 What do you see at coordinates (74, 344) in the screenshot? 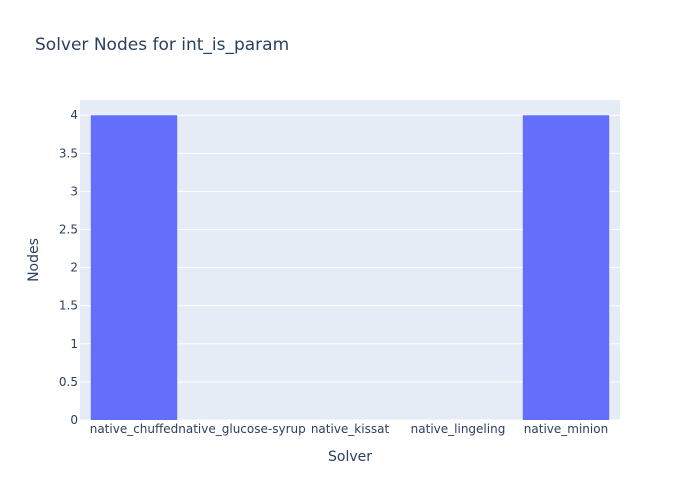
I see `y-tick-label: 1` at bounding box center [74, 344].